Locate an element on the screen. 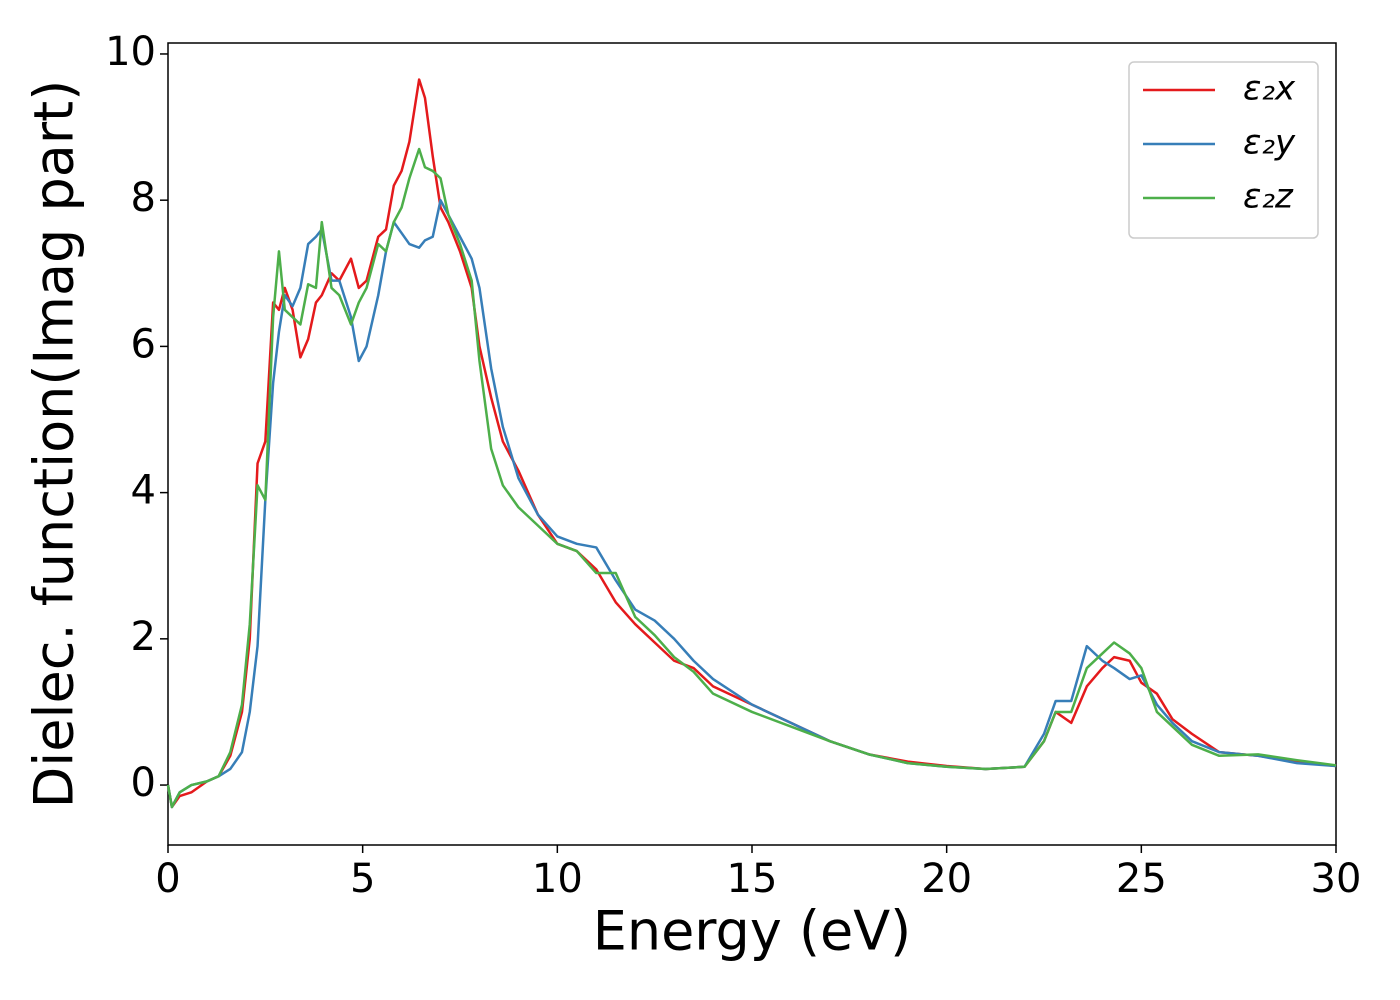 The height and width of the screenshot is (1000, 1400). legend-label: ε₂y is located at coordinates (1269, 143).